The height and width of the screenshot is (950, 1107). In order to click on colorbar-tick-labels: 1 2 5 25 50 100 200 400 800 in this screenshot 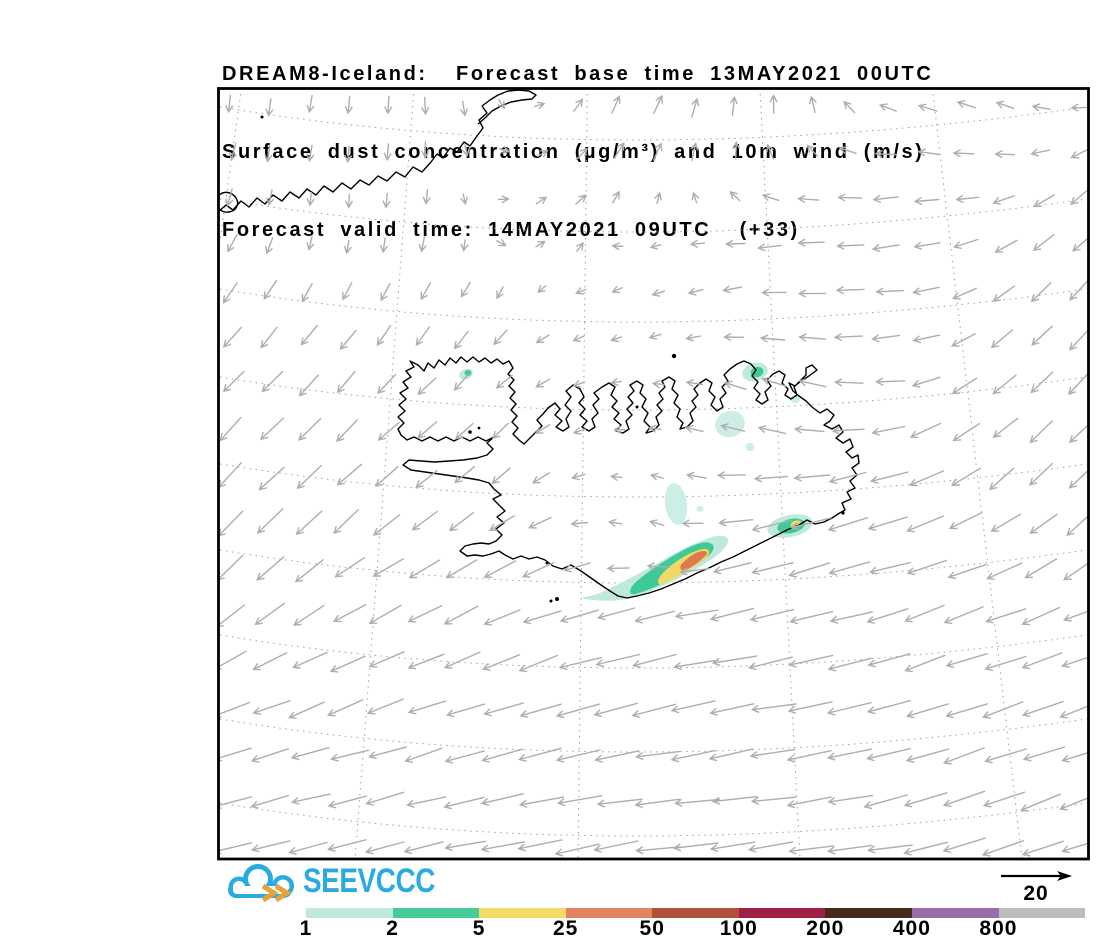, I will do `click(553, 930)`.